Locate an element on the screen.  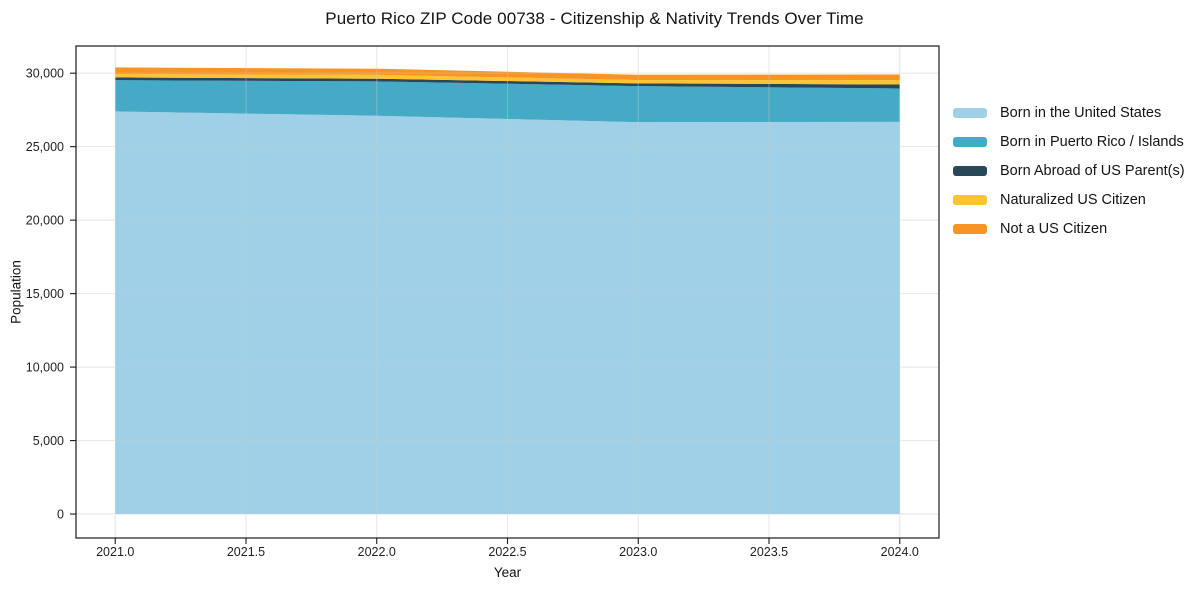
y-tick-label: 20,000 is located at coordinates (45, 221).